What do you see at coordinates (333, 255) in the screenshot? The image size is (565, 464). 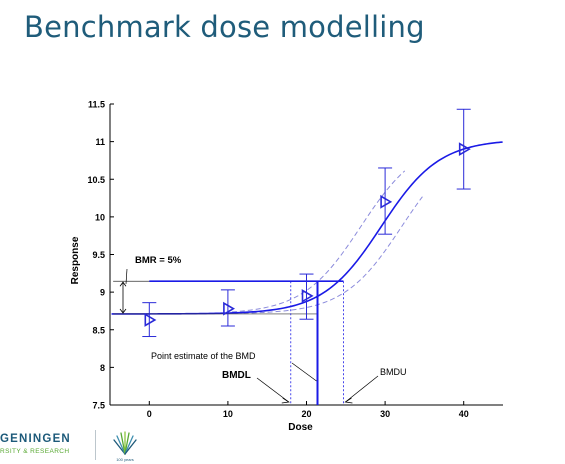 I see `lower-confidence-curve` at bounding box center [333, 255].